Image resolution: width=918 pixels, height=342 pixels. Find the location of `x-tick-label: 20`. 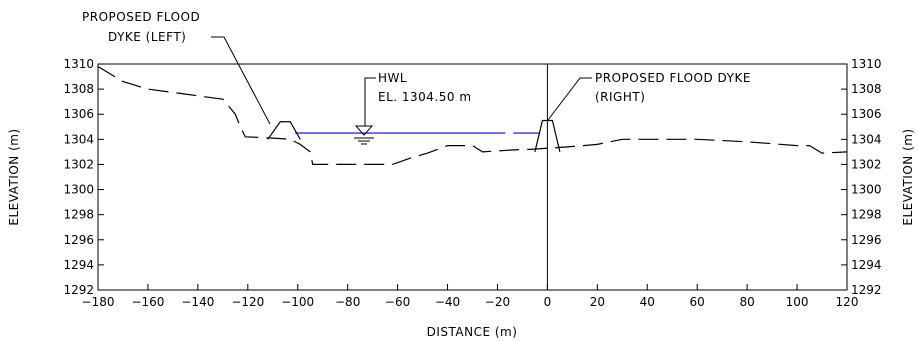

x-tick-label: 20 is located at coordinates (597, 302).